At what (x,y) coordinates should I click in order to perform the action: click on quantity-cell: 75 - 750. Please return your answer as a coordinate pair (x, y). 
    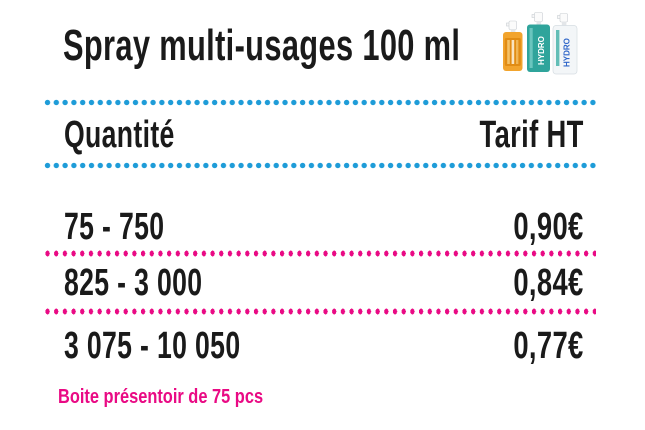
    Looking at the image, I should click on (114, 226).